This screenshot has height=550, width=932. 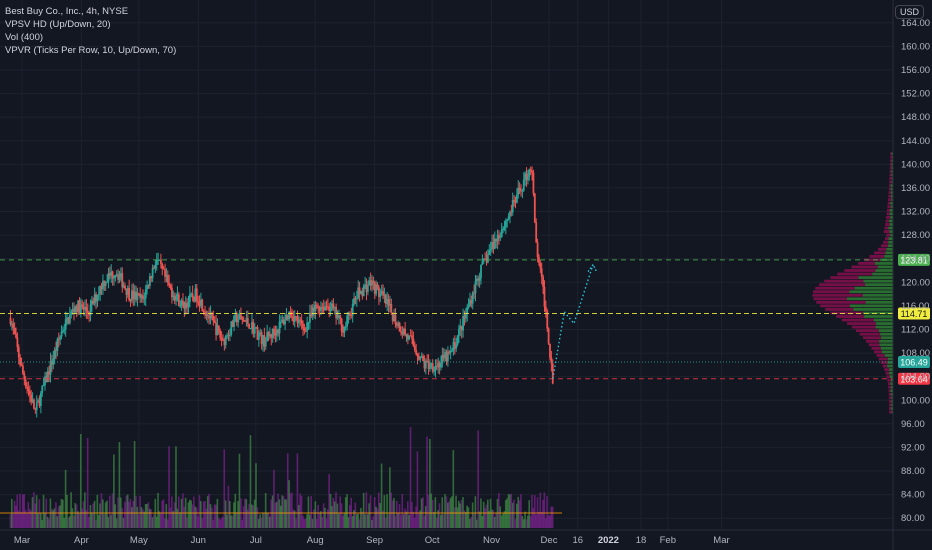 I want to click on x-tick-label: Jul, so click(x=256, y=540).